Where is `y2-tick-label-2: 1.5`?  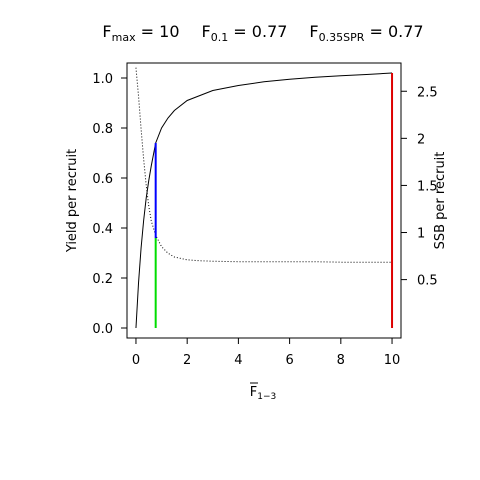 y2-tick-label-2: 1.5 is located at coordinates (427, 186).